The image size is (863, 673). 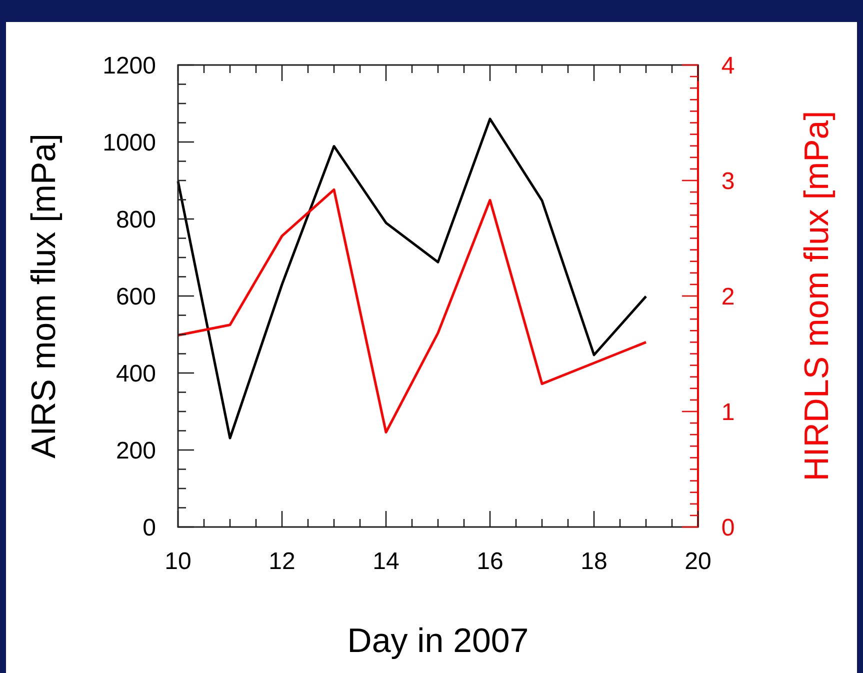 I want to click on y2-tick-label: 0, so click(x=728, y=528).